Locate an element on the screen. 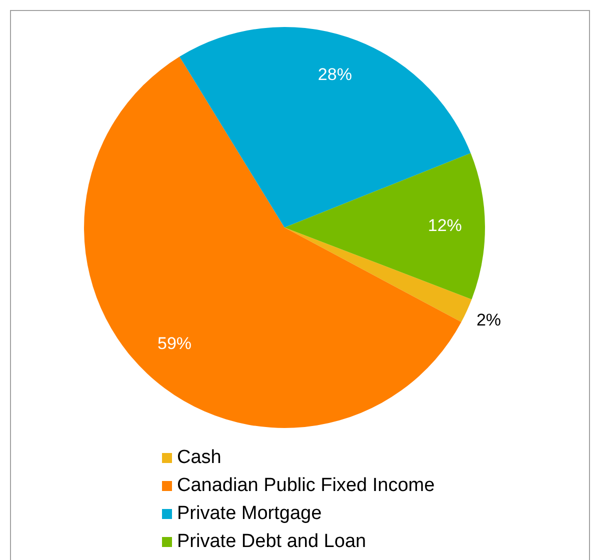 This screenshot has width=597, height=560. data-label: 2% is located at coordinates (489, 320).